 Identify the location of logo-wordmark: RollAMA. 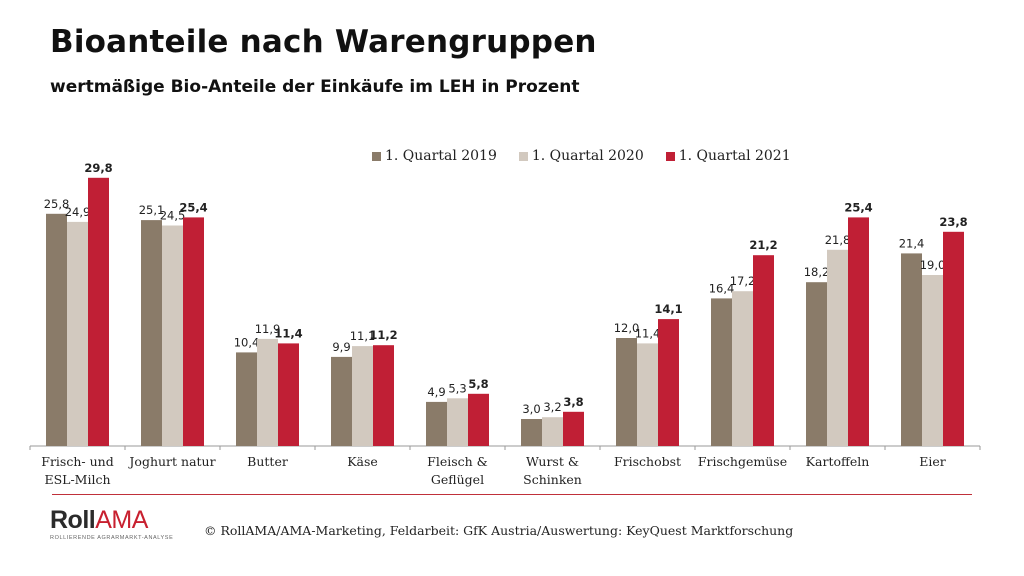
(111, 520).